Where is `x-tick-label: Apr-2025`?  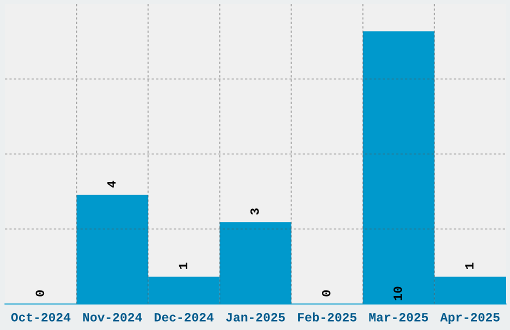
x-tick-label: Apr-2025 is located at coordinates (470, 318).